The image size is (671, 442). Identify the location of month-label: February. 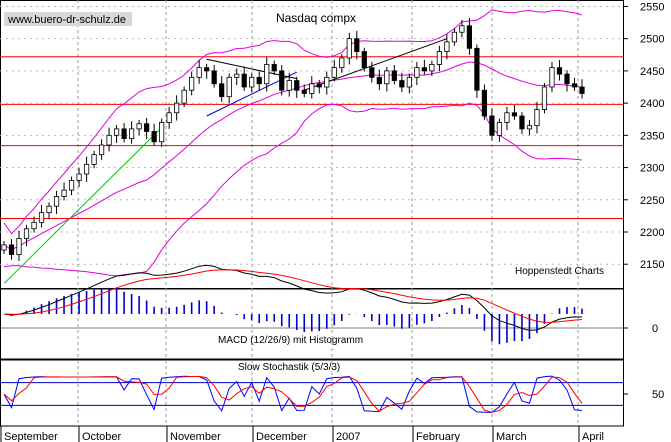
(438, 436).